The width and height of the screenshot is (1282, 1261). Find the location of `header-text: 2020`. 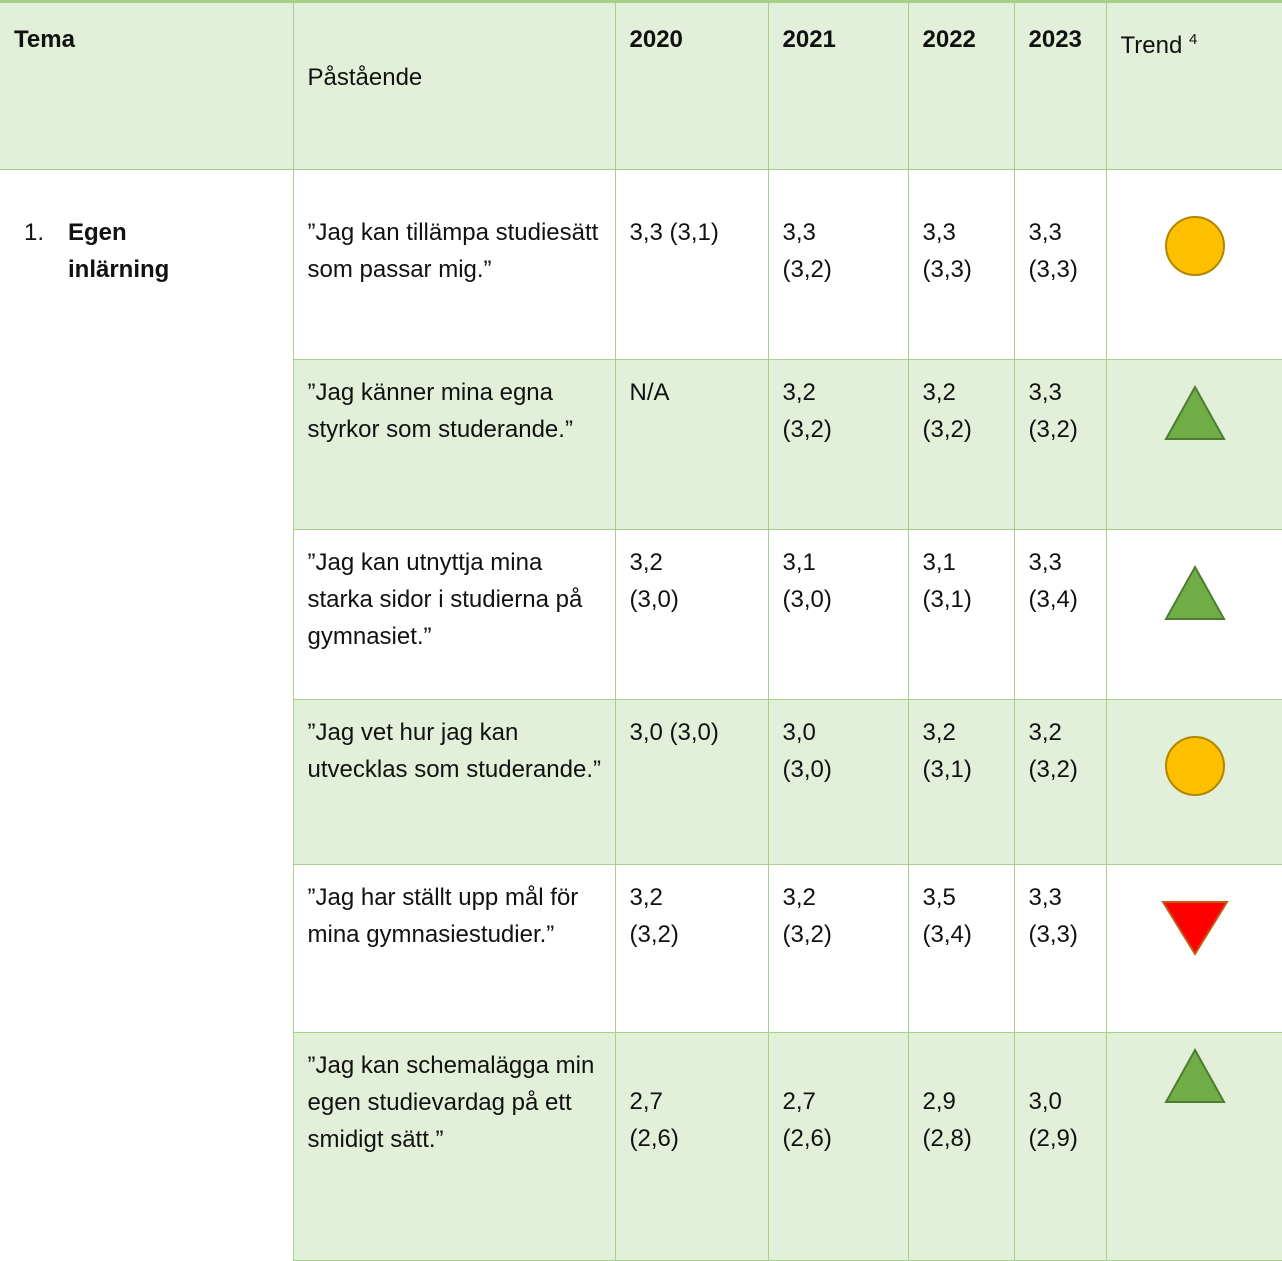

header-text: 2020 is located at coordinates (656, 39).